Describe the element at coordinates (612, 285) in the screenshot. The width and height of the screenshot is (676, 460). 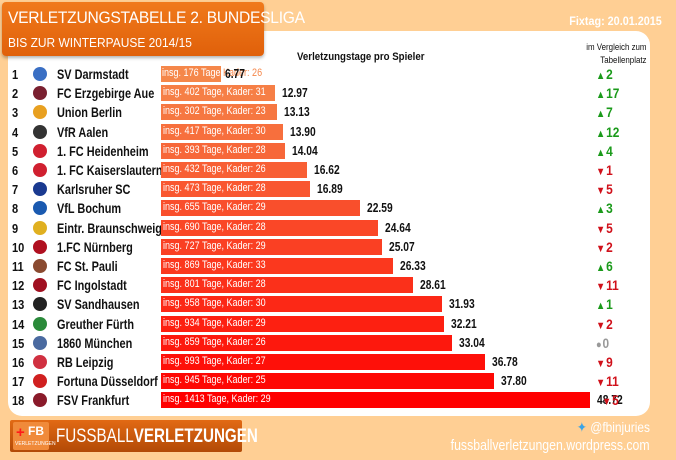
I see `rank-change-value: 11` at that location.